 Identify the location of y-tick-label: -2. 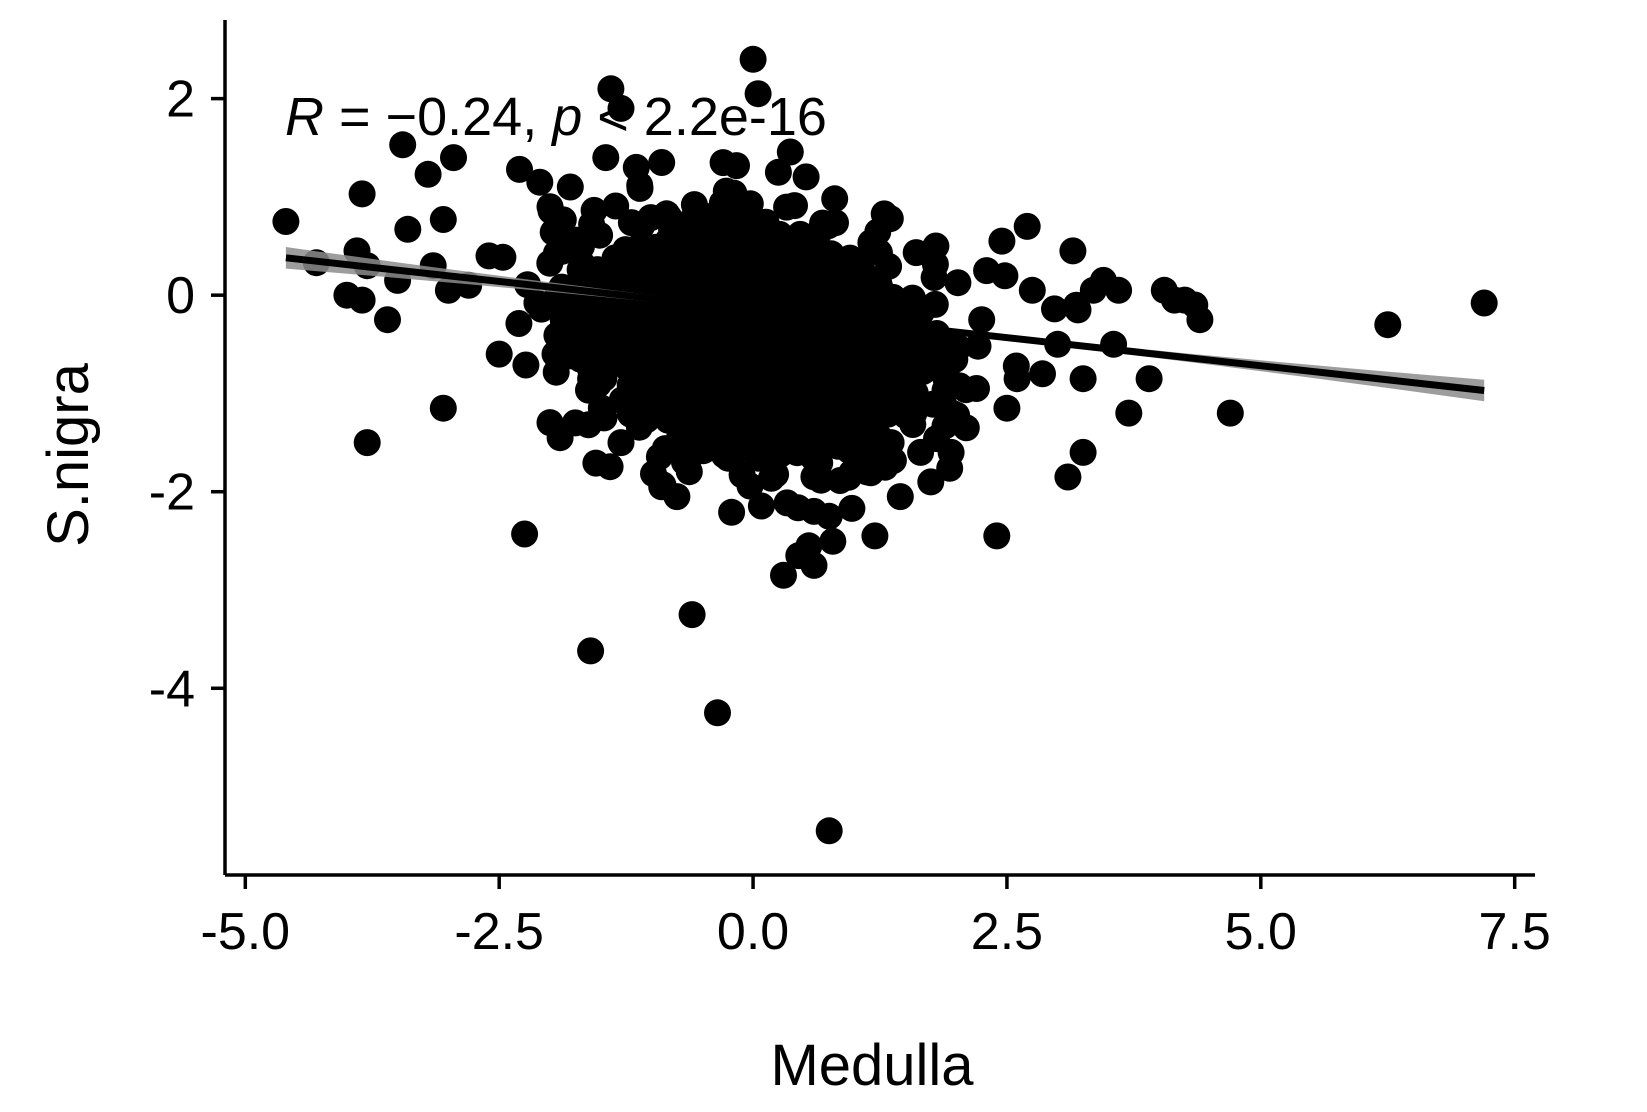
(172, 493).